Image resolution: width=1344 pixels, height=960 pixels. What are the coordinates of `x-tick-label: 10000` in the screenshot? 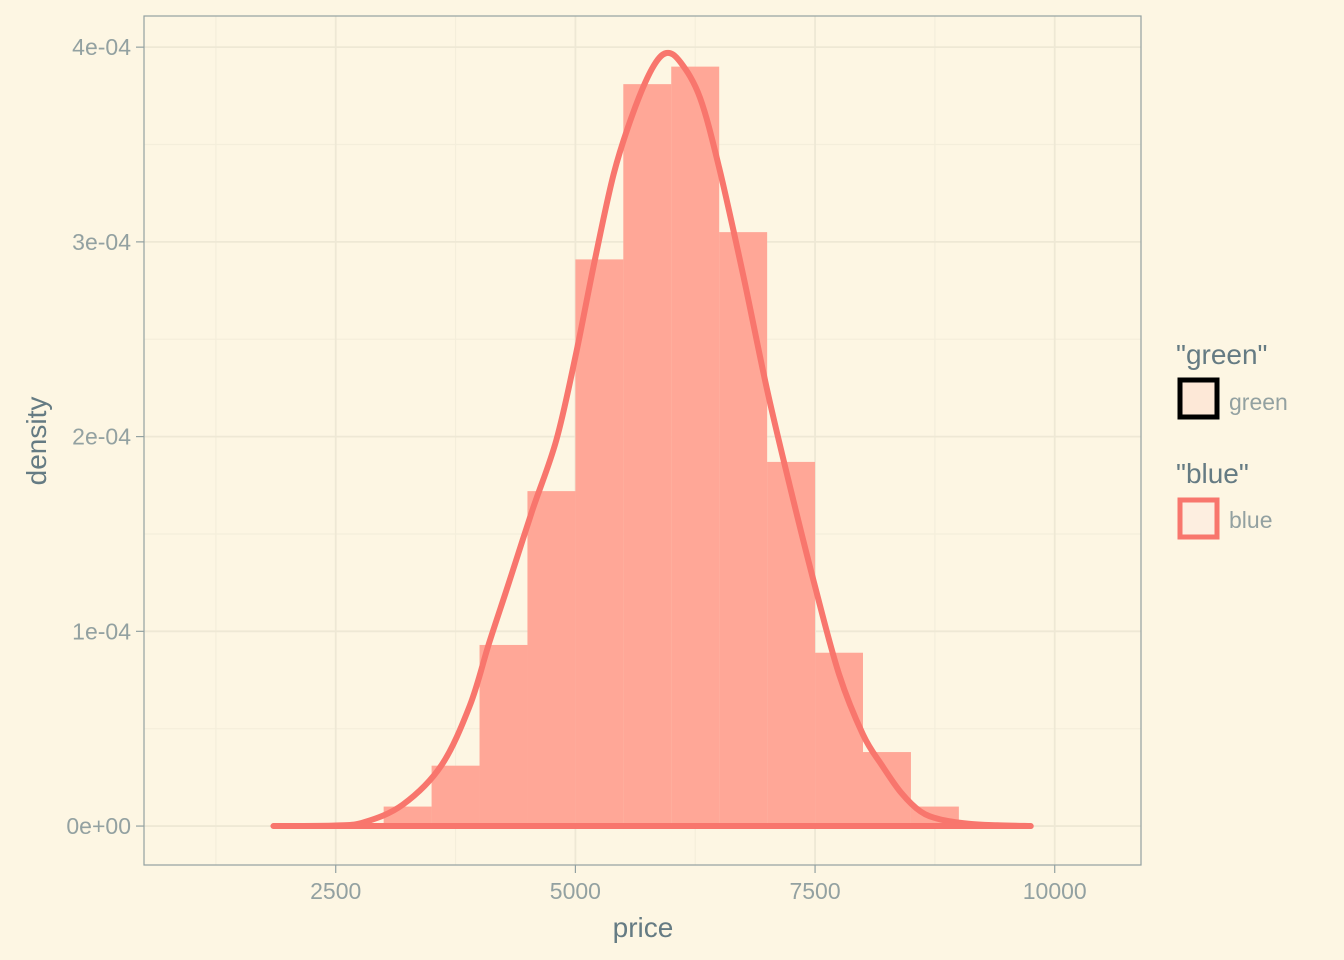 It's located at (1055, 891).